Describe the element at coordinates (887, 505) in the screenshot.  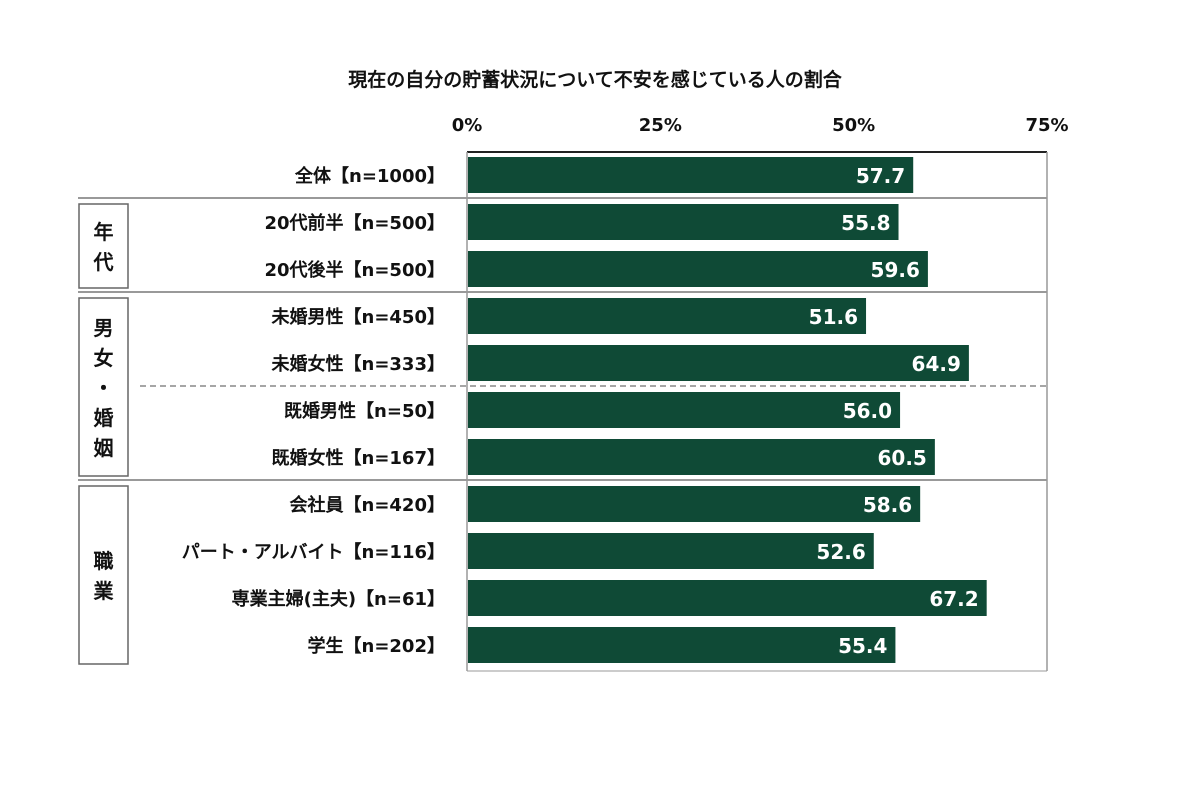
I see `bar-value-label: 58.6` at that location.